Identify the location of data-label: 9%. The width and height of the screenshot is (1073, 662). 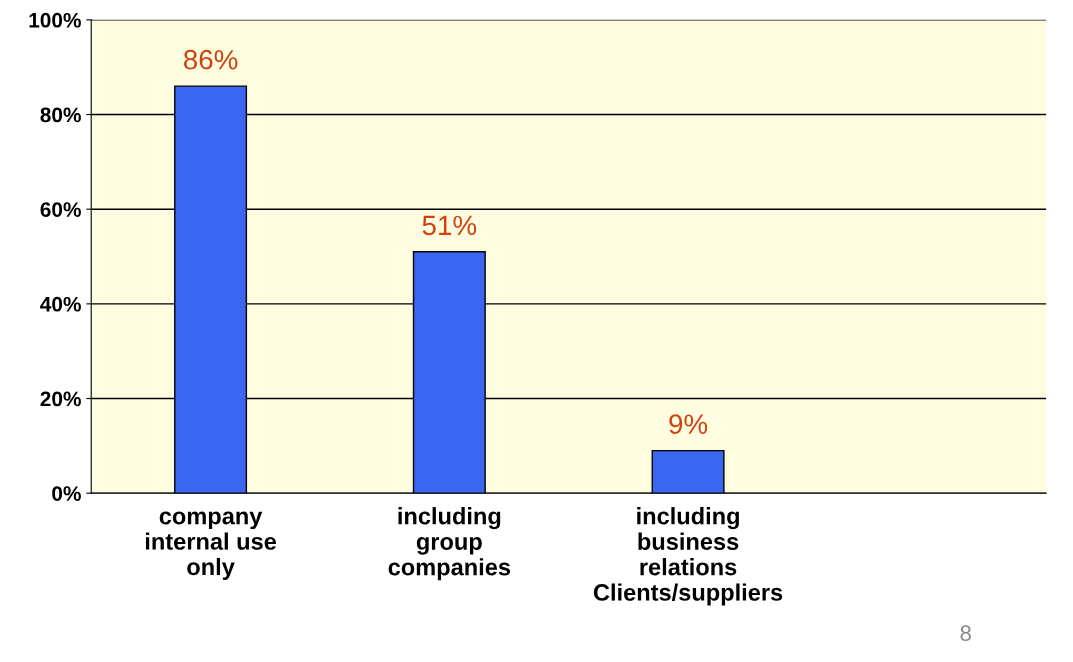
(688, 424).